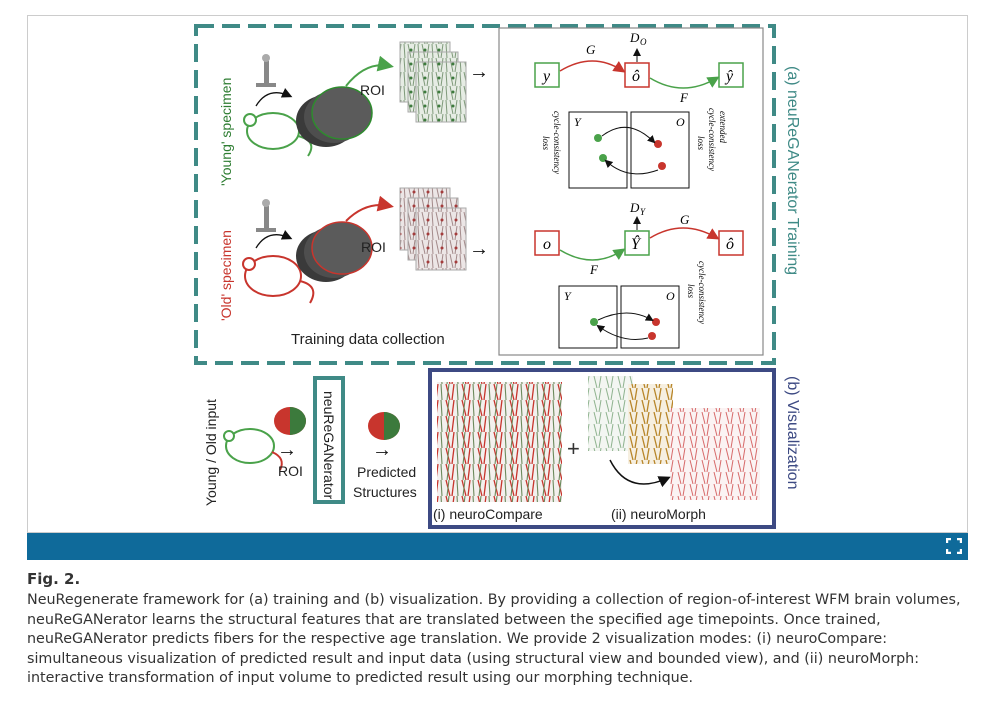  What do you see at coordinates (433, 82) in the screenshot?
I see `young-roi-stack` at bounding box center [433, 82].